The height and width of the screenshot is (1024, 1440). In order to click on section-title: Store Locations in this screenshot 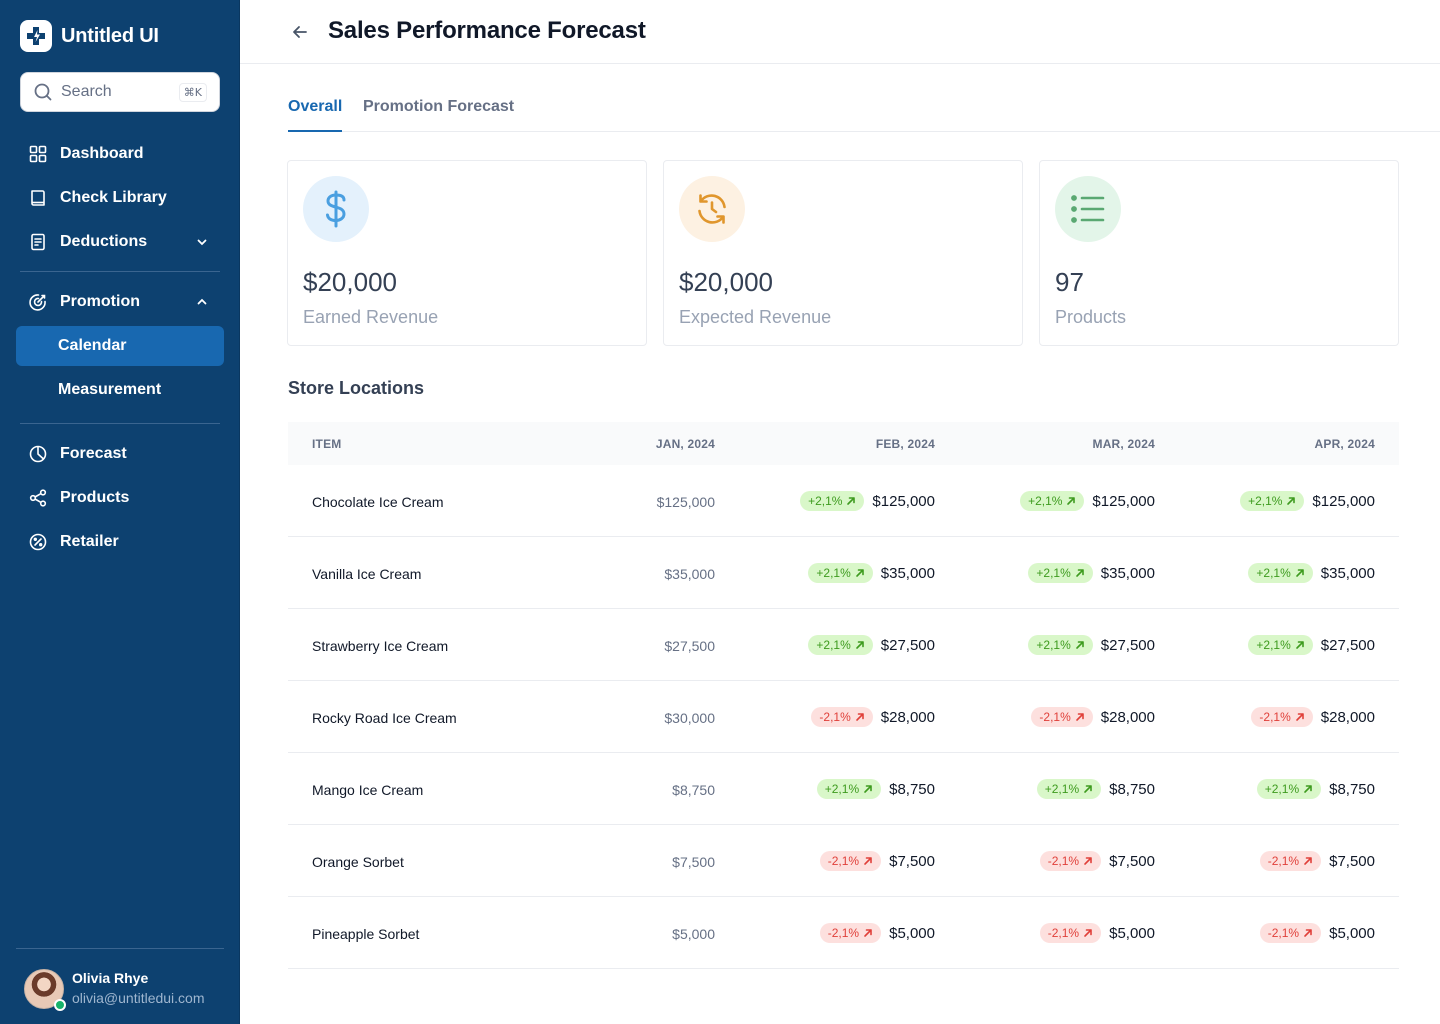, I will do `click(356, 388)`.